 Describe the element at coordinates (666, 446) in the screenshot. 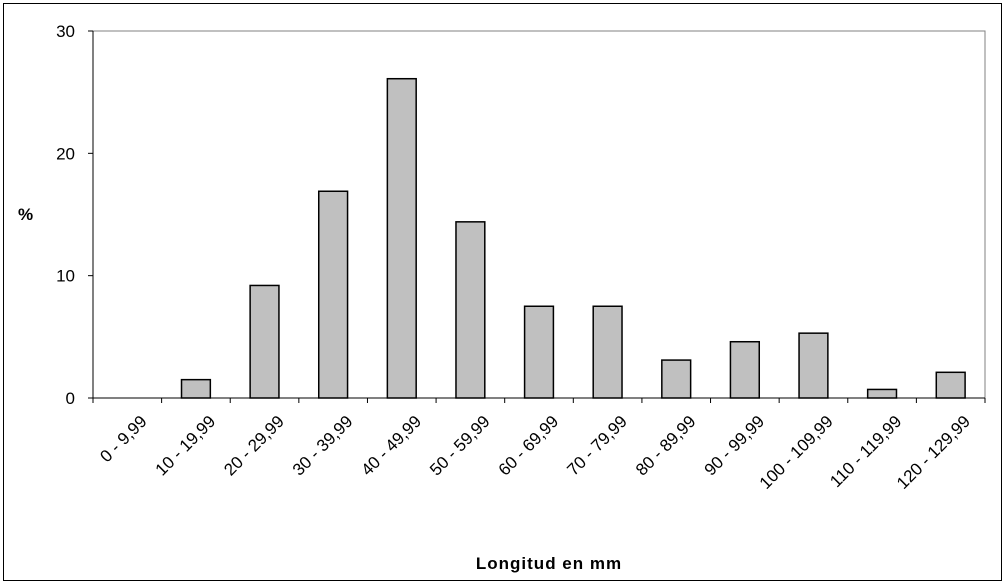

I see `x-tick-label: 80 - 89,99` at that location.